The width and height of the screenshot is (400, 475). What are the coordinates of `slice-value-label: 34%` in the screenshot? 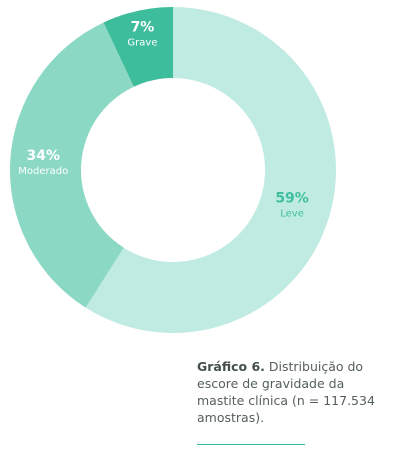 It's located at (43, 156).